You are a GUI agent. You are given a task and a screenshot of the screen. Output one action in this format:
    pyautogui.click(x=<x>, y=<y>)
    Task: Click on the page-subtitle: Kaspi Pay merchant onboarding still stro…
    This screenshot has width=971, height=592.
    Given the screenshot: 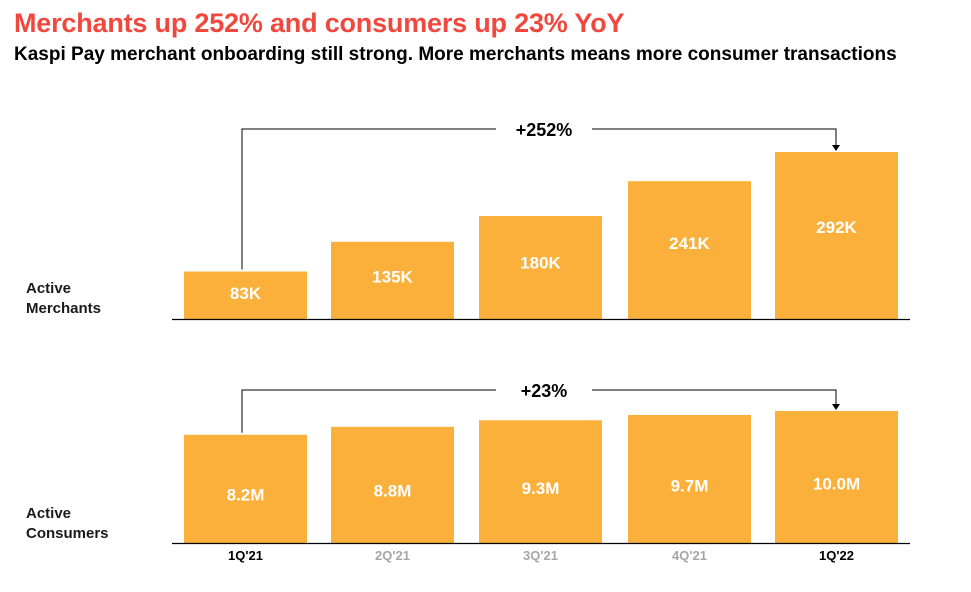 What is the action you would take?
    pyautogui.click(x=455, y=54)
    